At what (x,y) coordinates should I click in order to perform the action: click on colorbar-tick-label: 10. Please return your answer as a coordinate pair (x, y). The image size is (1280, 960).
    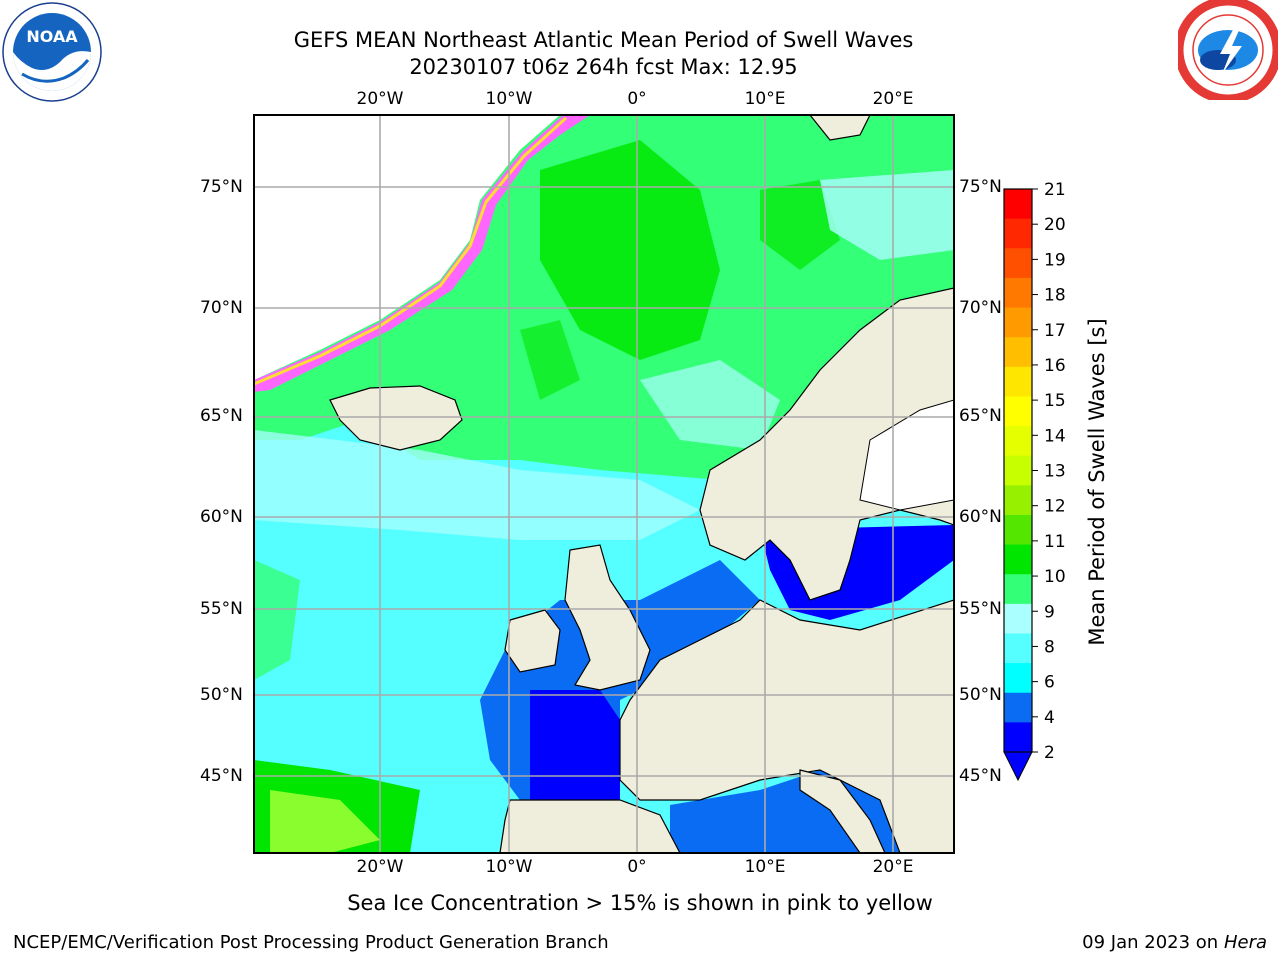
    Looking at the image, I should click on (1055, 577).